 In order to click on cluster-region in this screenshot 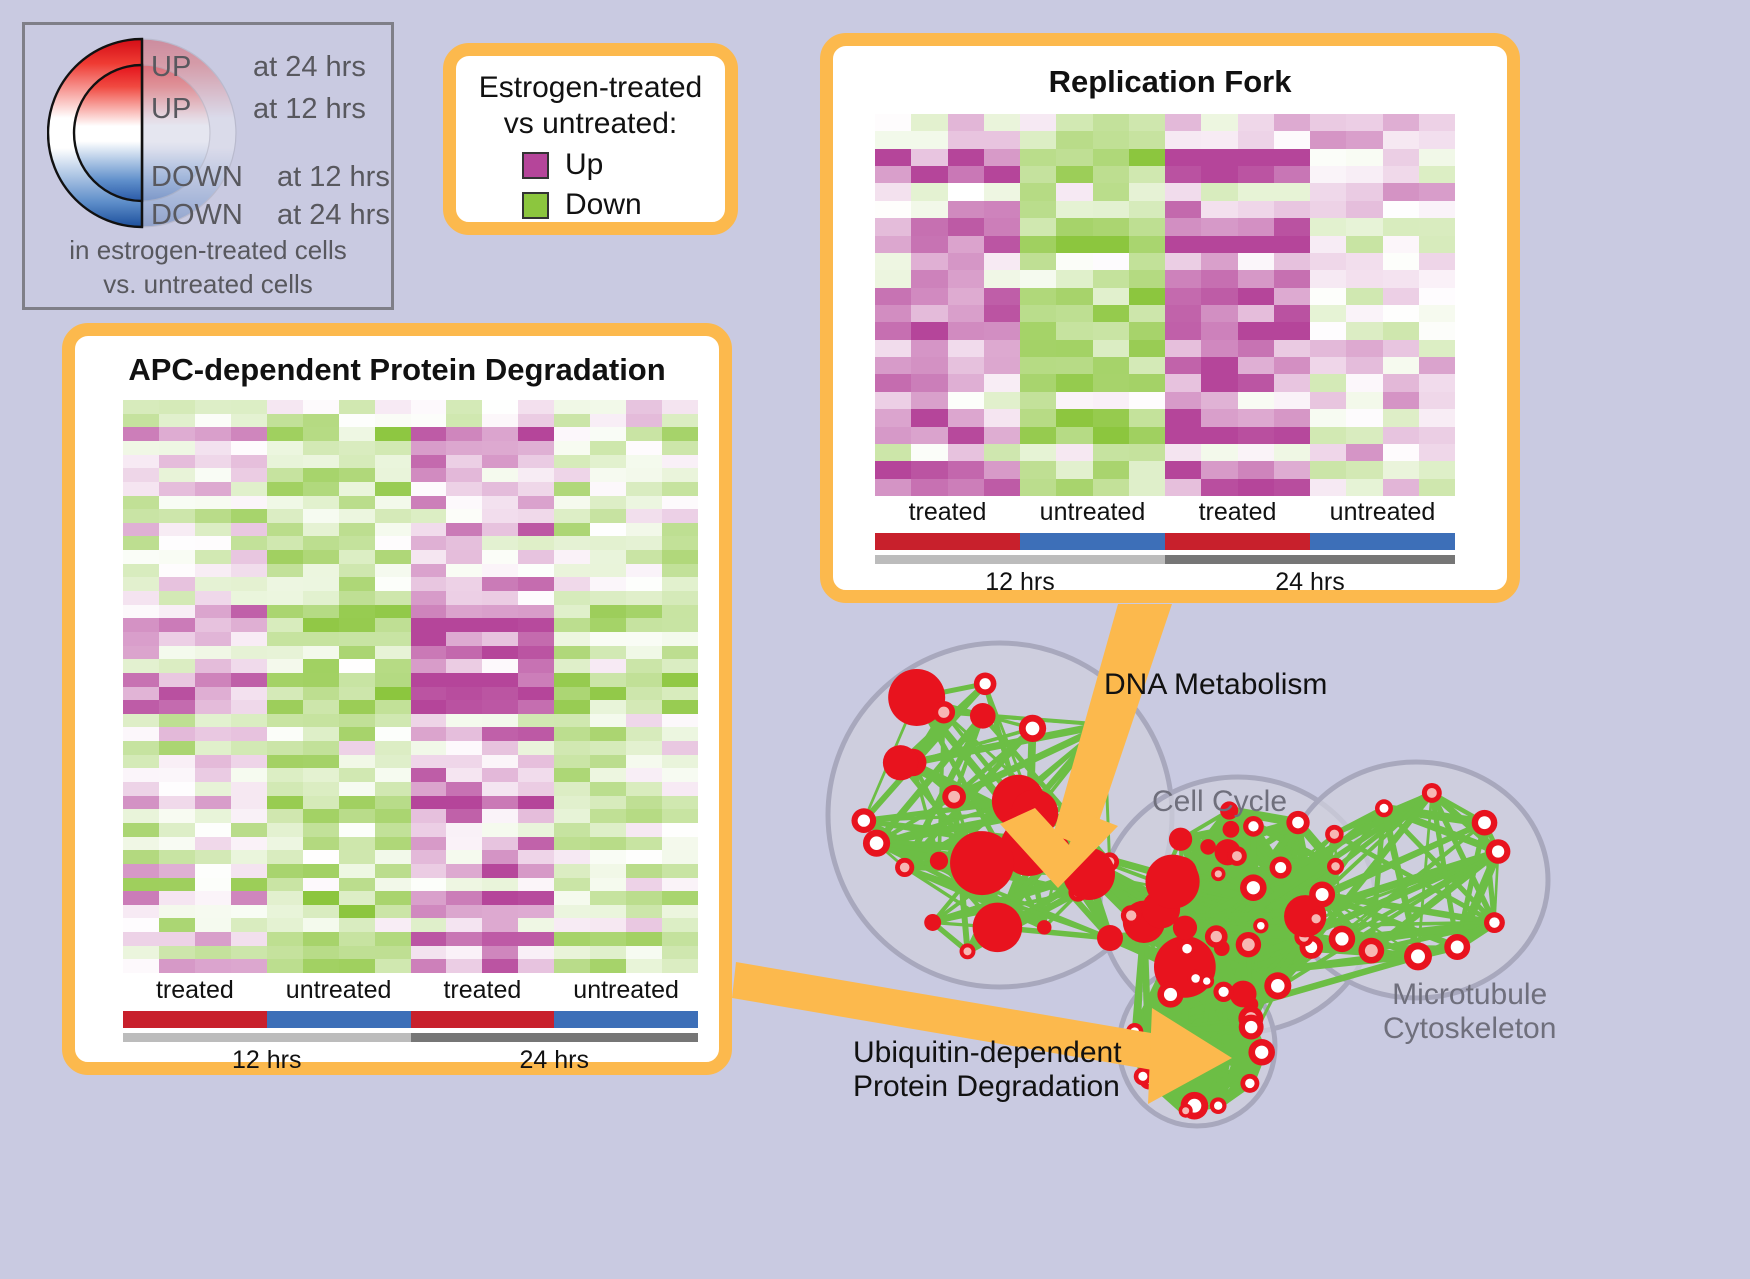, I will do `click(1416, 880)`.